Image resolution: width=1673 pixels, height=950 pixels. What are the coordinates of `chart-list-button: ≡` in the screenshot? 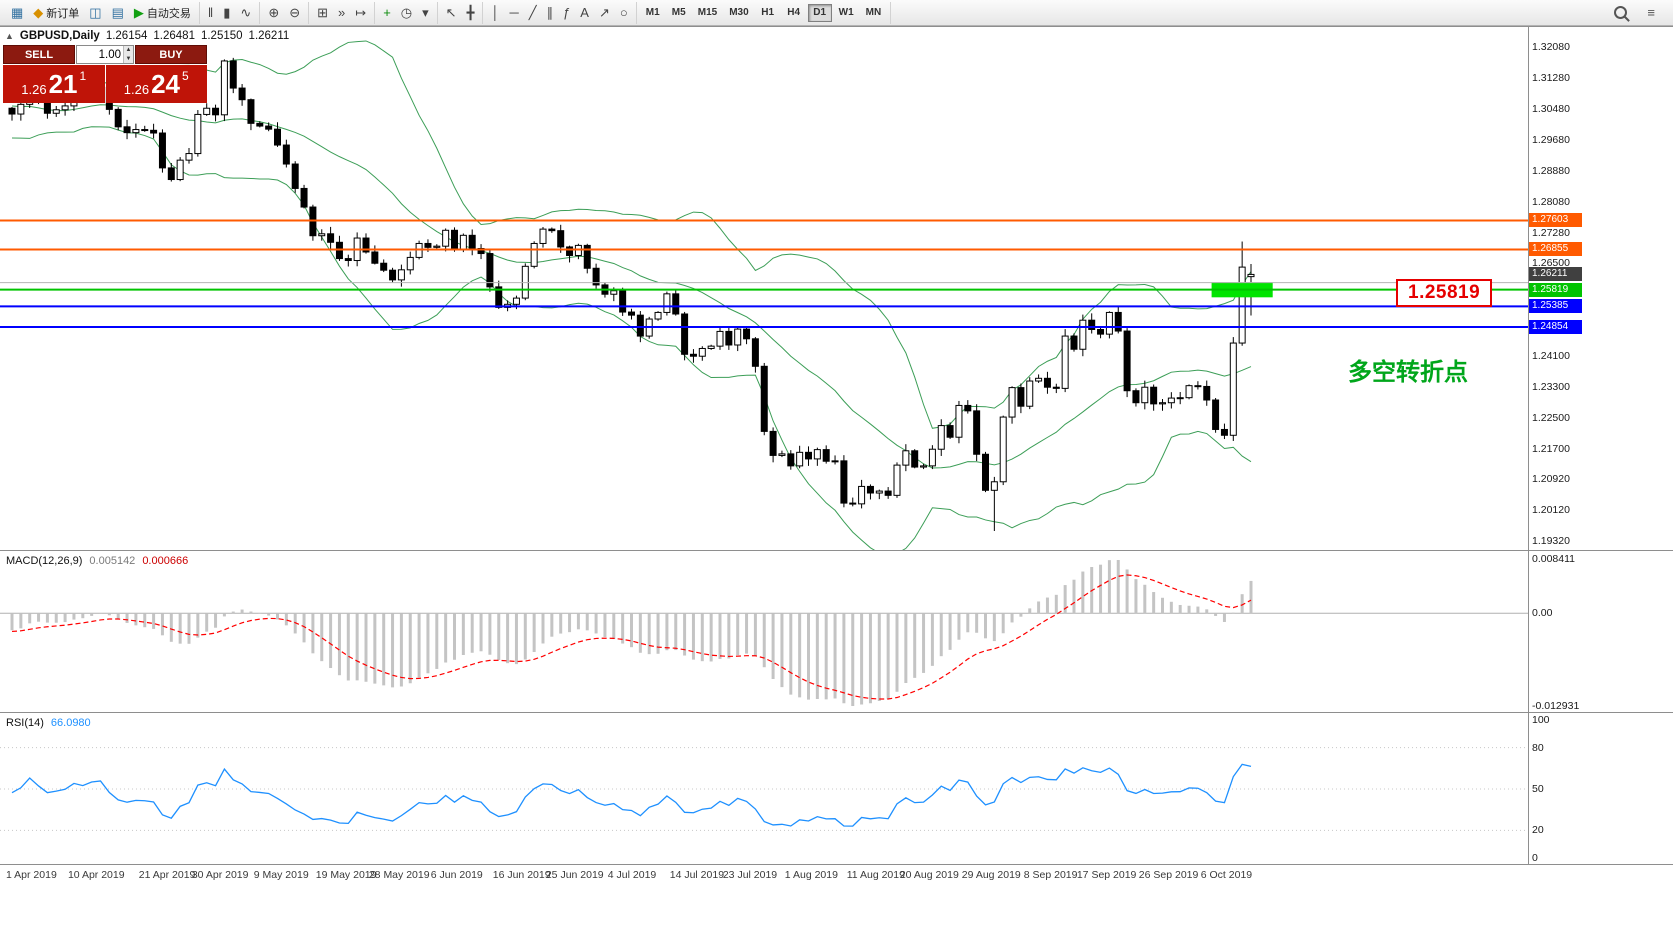 It's located at (1651, 13).